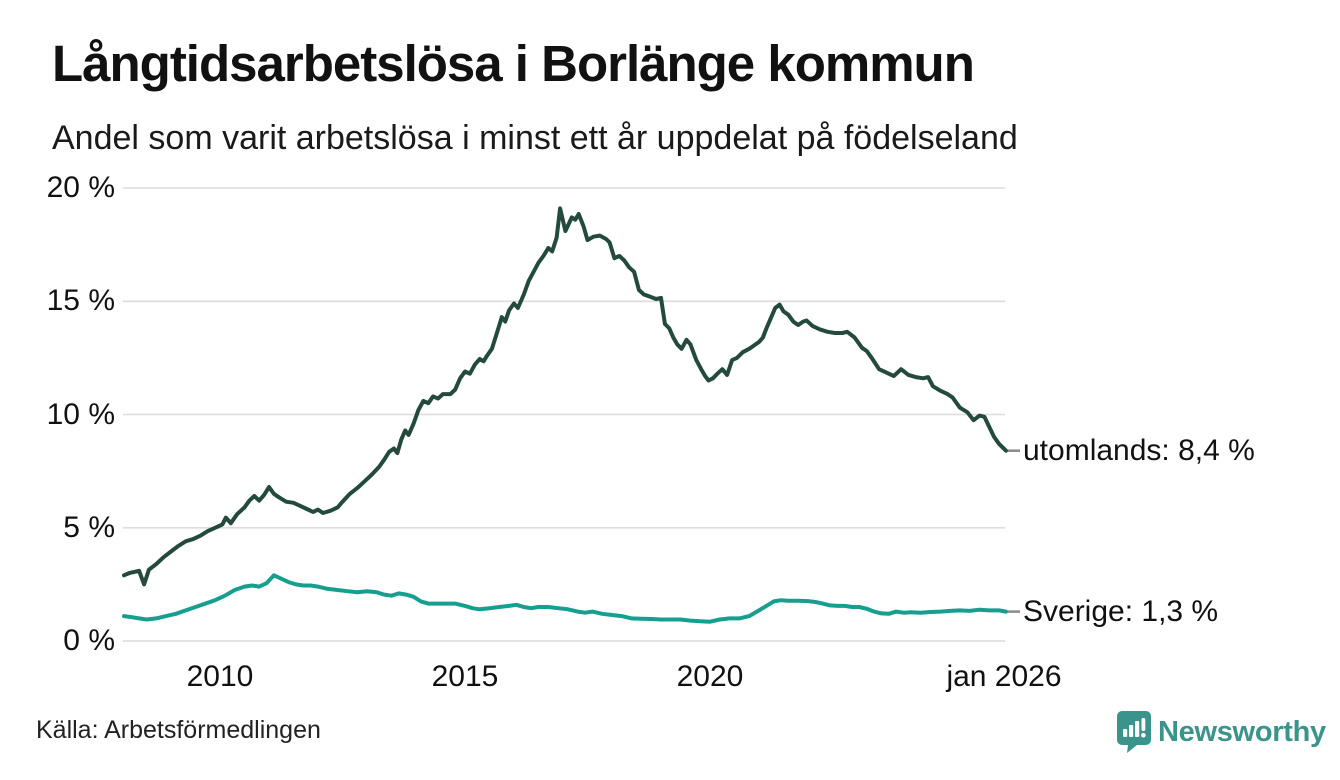  I want to click on y-axis-tick-label: 0 %, so click(89, 640).